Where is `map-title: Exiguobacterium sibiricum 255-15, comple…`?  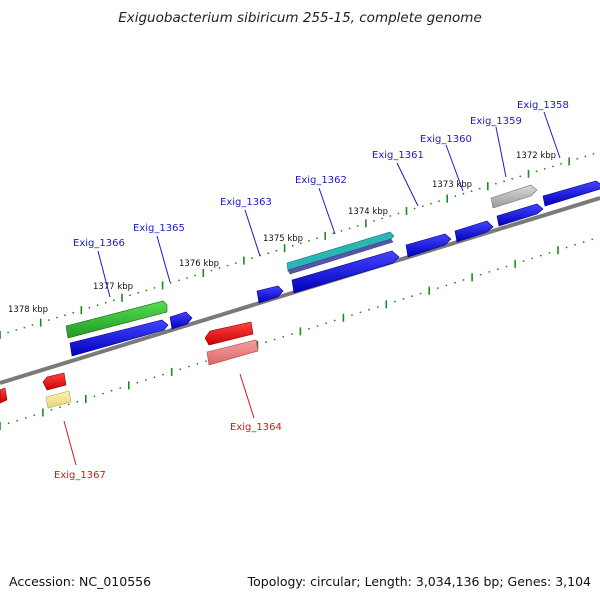 map-title: Exiguobacterium sibiricum 255-15, comple… is located at coordinates (300, 18).